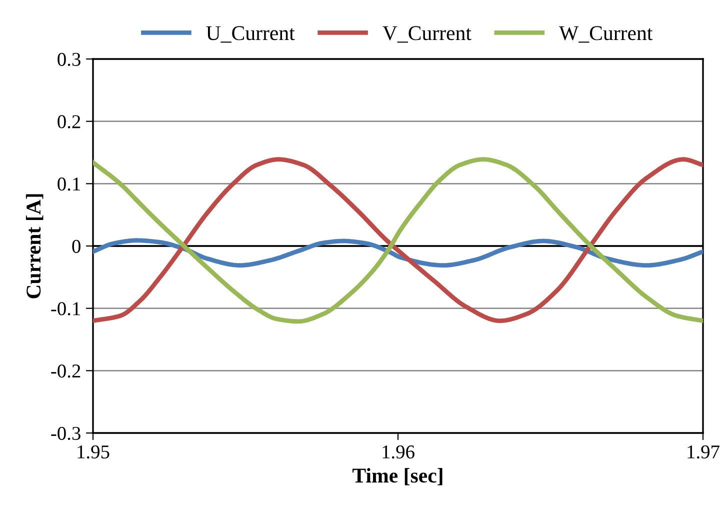  Describe the element at coordinates (69, 121) in the screenshot. I see `y-tick-label: 0.2` at that location.